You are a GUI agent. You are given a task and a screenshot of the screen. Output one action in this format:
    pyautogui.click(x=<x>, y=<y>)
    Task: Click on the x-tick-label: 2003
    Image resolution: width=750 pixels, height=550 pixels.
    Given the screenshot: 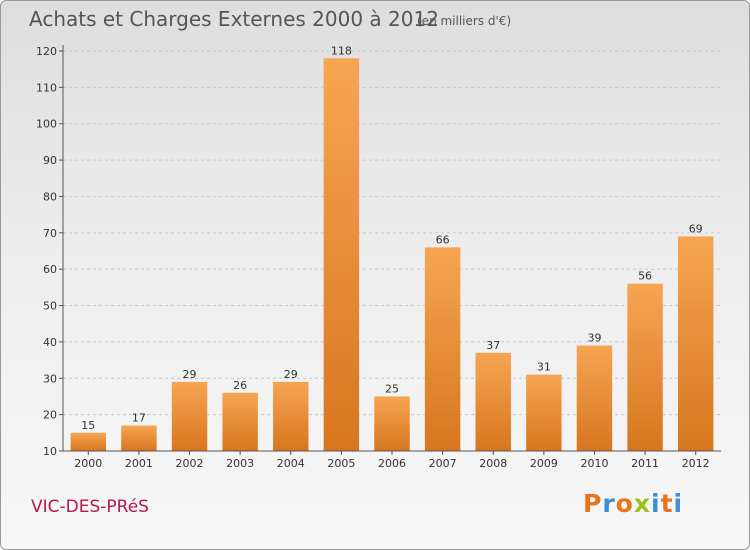 What is the action you would take?
    pyautogui.click(x=240, y=463)
    